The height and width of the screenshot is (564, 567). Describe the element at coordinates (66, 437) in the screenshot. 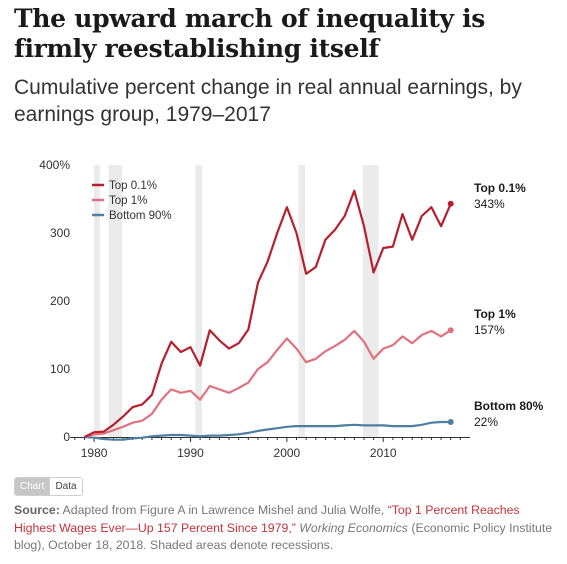

I see `y-tick-label: 0` at that location.